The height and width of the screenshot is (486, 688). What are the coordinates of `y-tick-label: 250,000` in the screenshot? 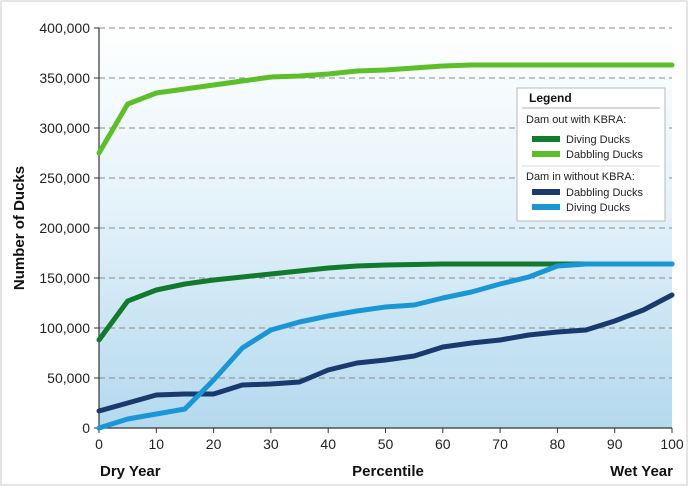 It's located at (64, 178).